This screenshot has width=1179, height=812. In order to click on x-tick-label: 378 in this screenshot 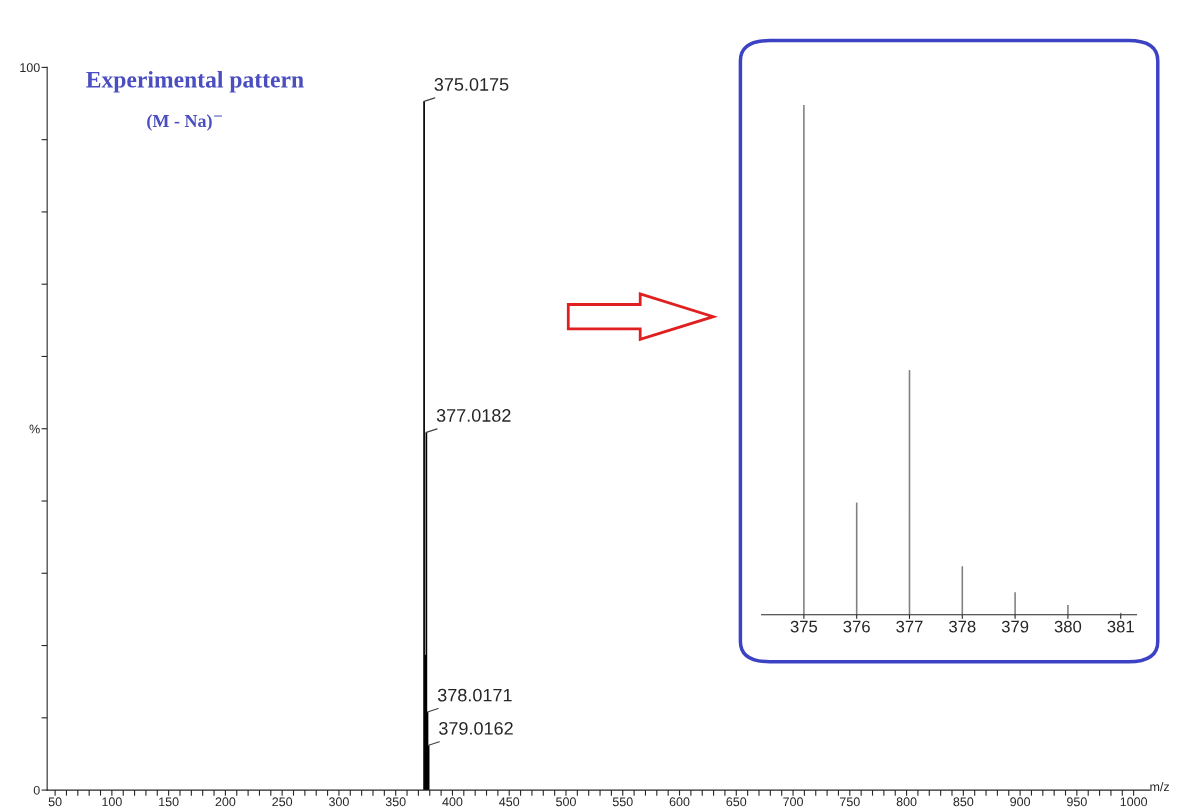, I will do `click(962, 626)`.